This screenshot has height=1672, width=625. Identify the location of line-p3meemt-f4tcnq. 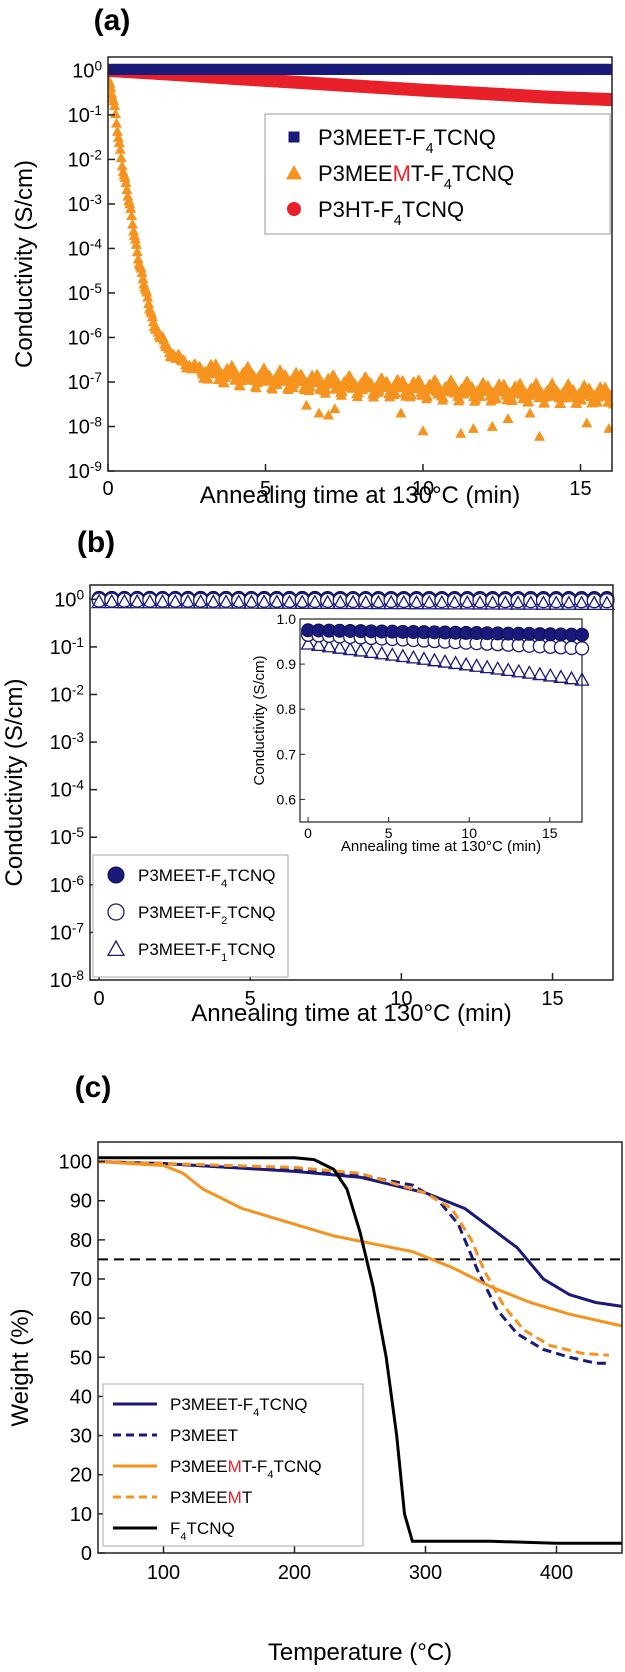
(360, 1244).